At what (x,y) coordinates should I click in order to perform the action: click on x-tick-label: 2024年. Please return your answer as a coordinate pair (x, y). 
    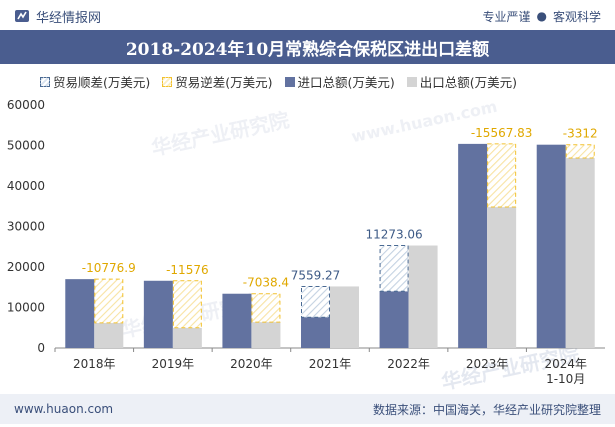
    Looking at the image, I should click on (565, 364).